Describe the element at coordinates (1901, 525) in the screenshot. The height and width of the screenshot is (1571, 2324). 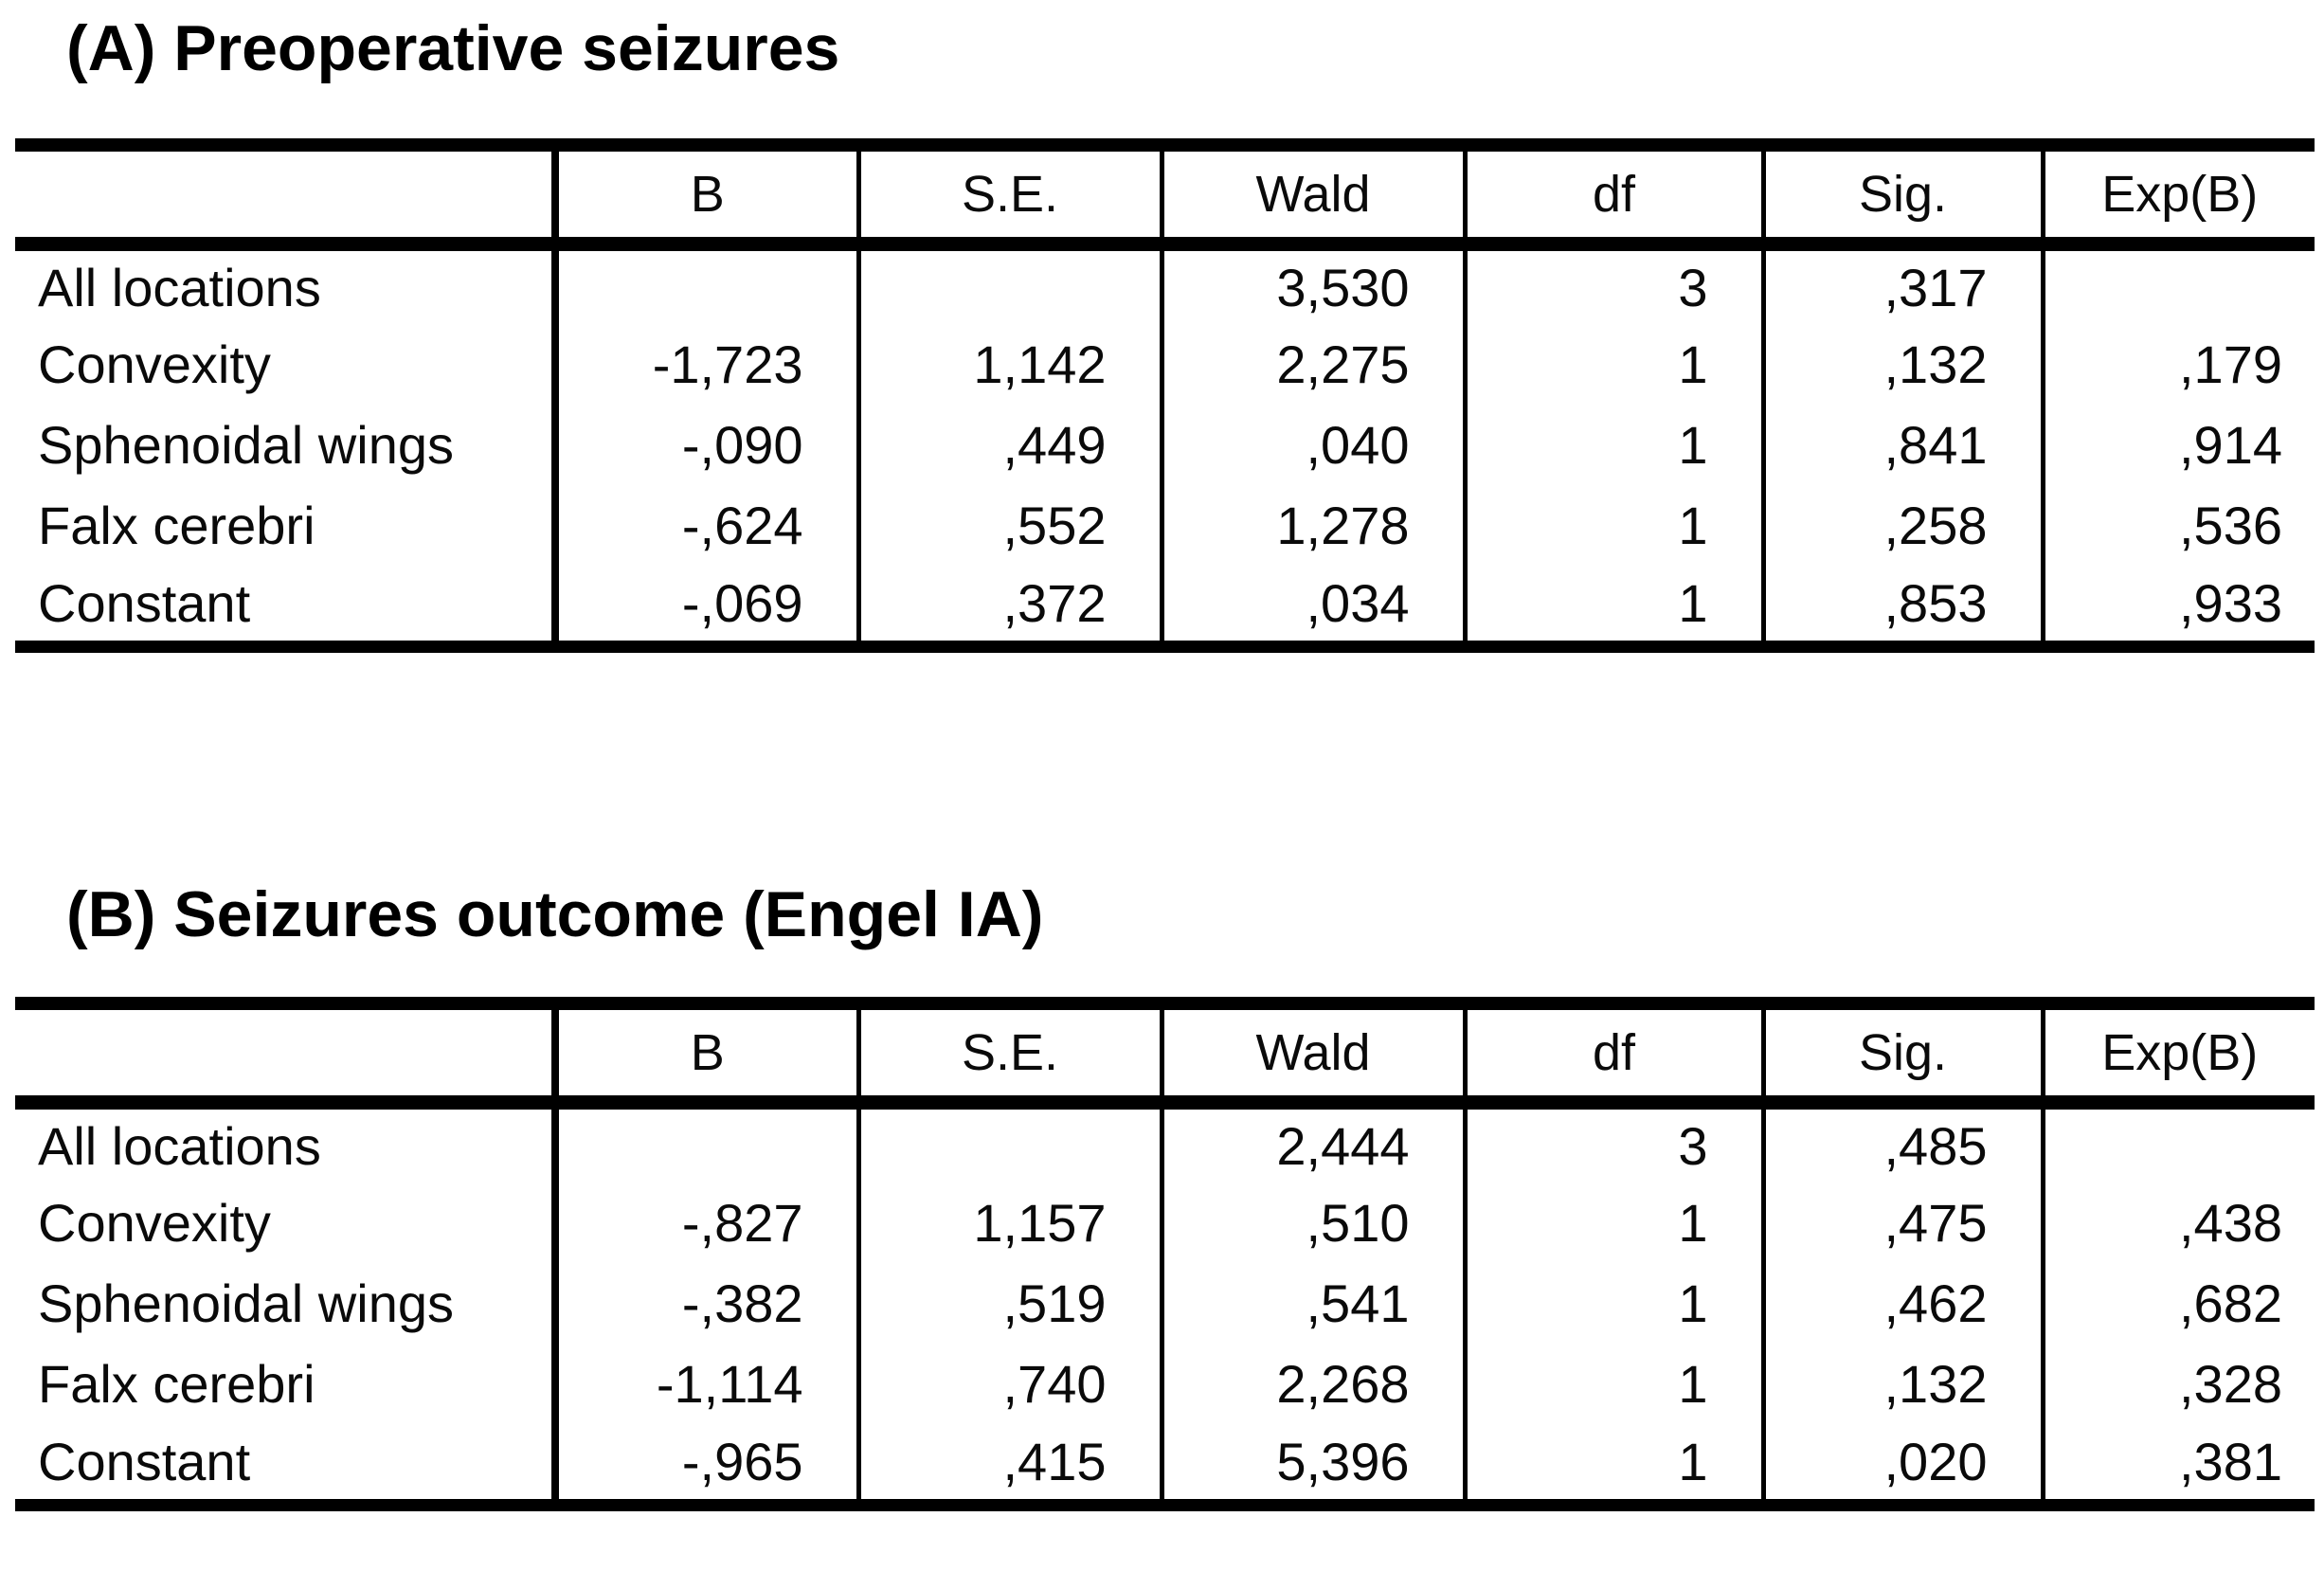
I see `cell-sig: ,258` at that location.